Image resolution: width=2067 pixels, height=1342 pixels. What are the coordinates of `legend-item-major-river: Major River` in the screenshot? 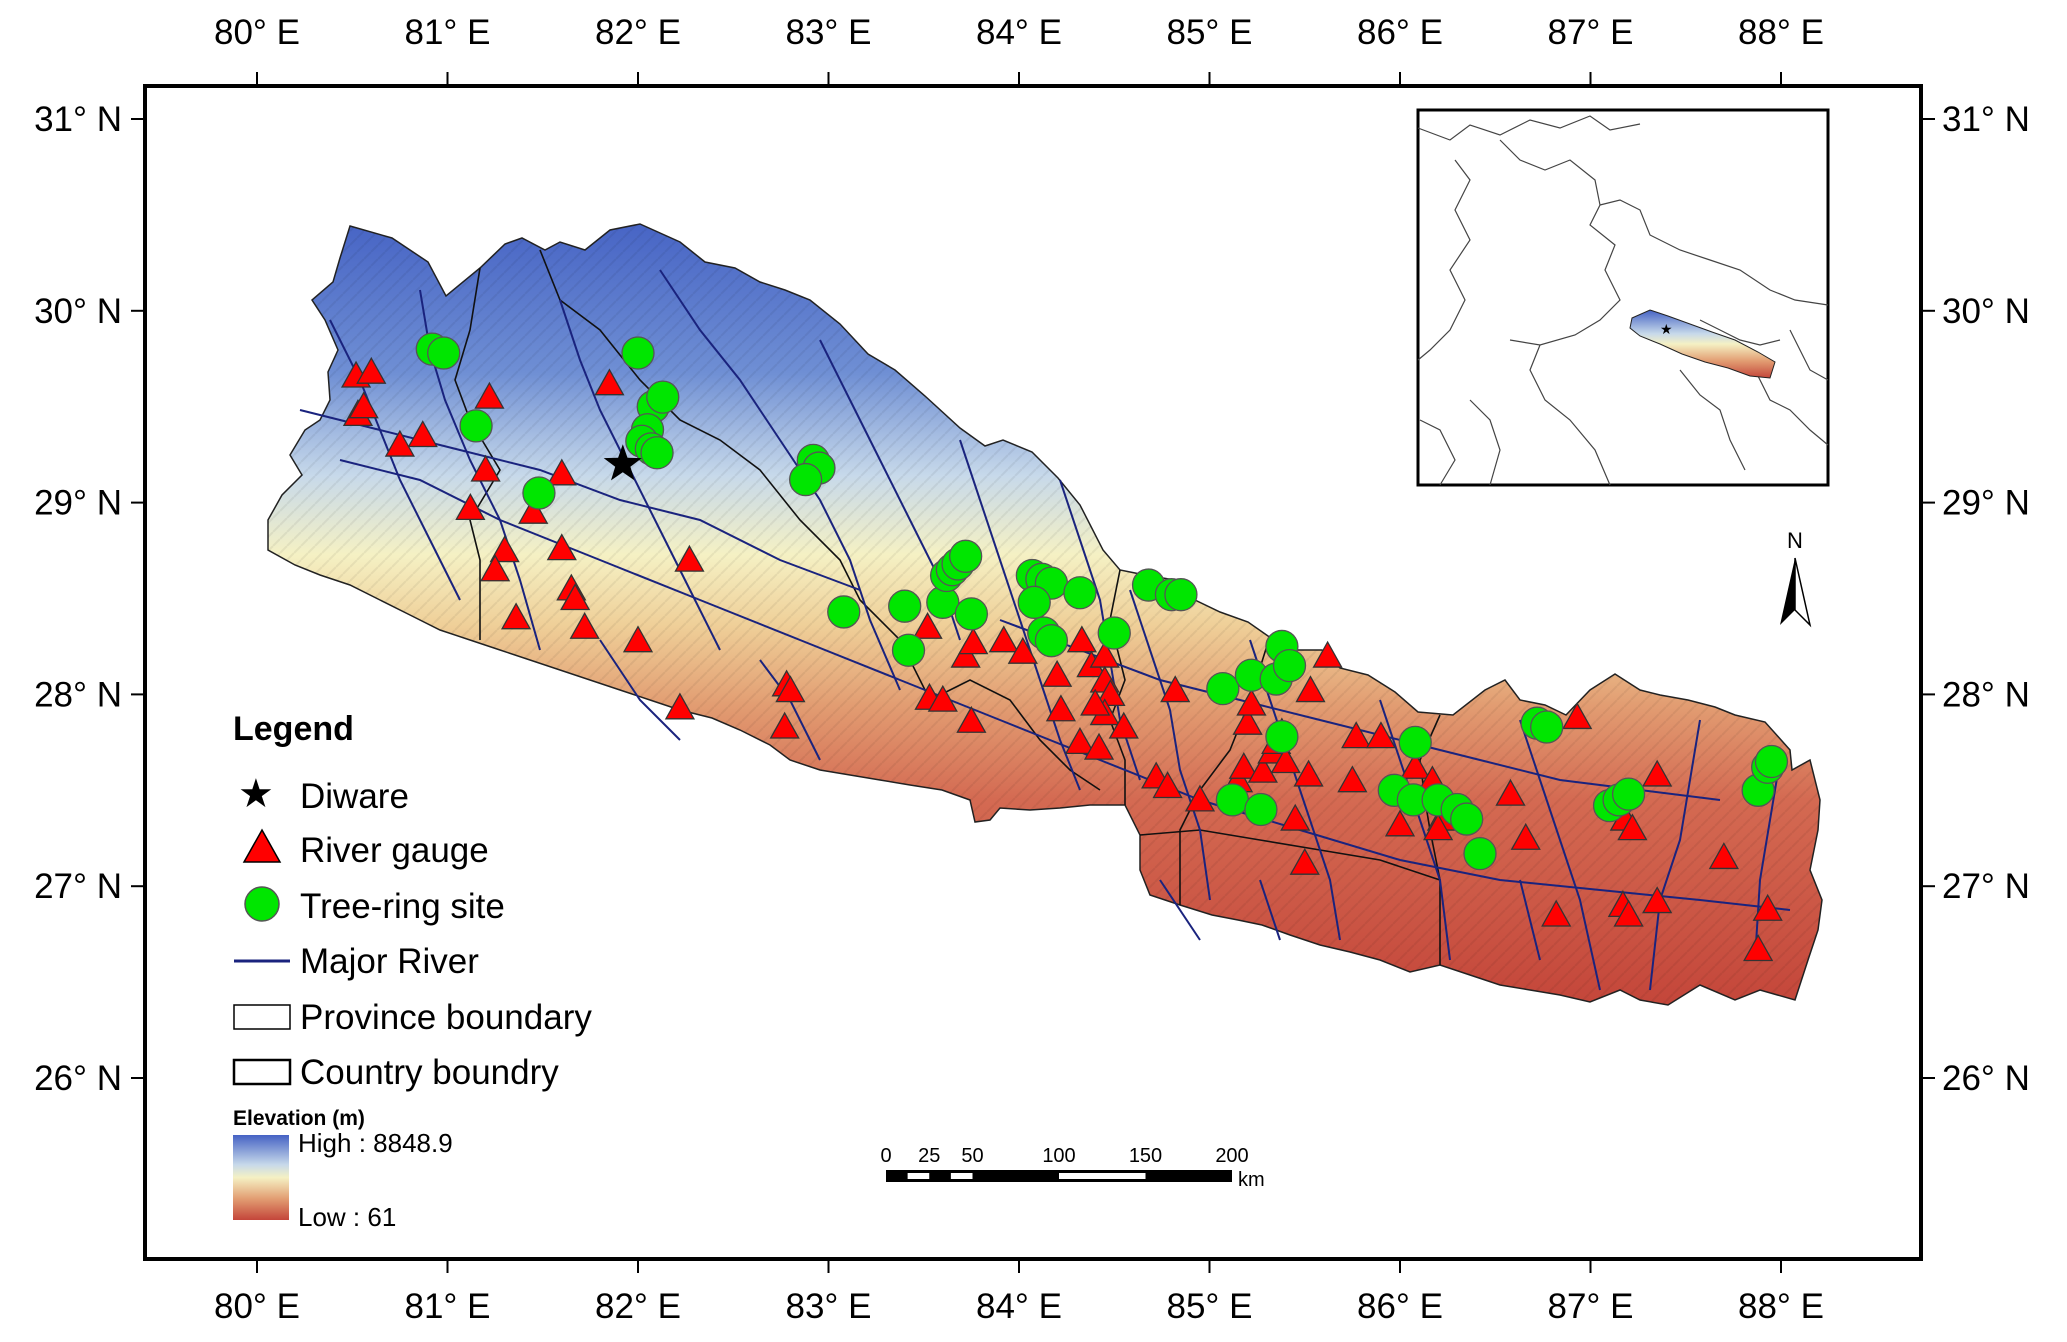 It's located at (389, 961).